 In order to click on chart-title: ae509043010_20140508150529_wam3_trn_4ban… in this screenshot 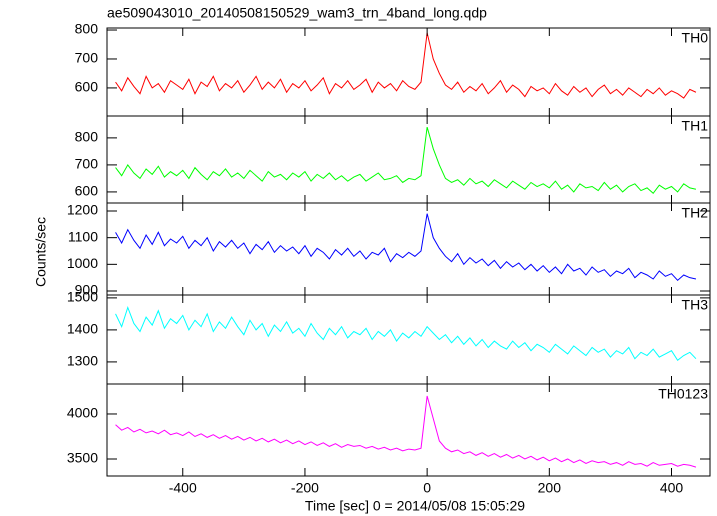, I will do `click(297, 13)`.